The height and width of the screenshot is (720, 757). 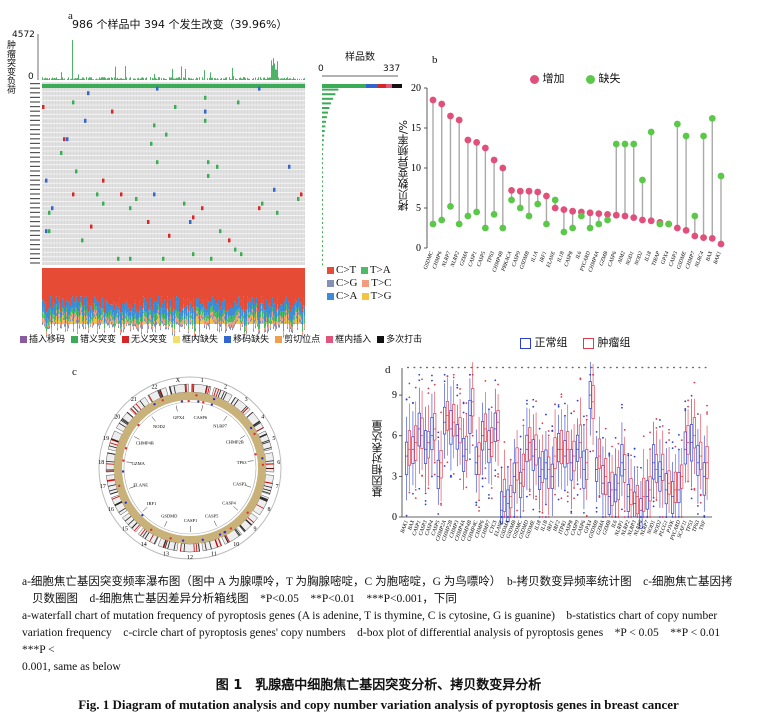 What do you see at coordinates (145, 442) in the screenshot?
I see `circos-gene-label: CHMP4B` at bounding box center [145, 442].